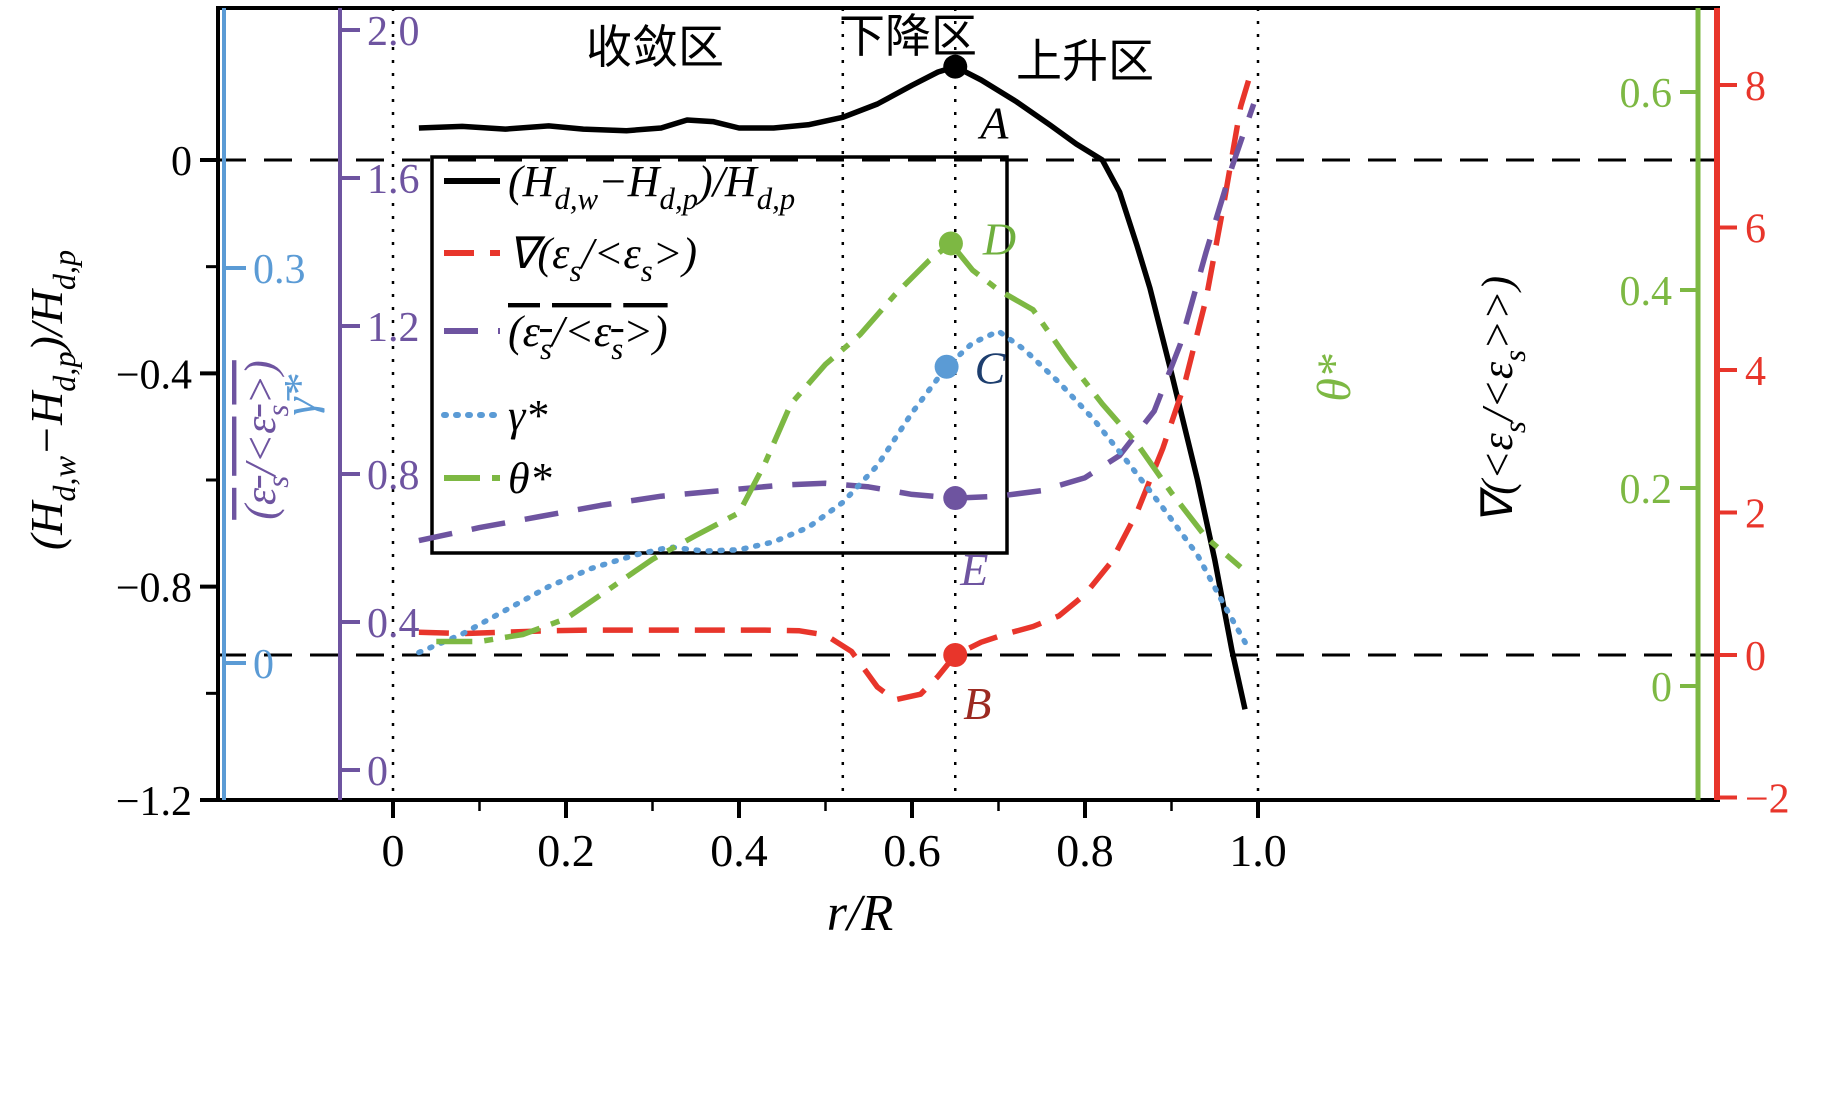 The height and width of the screenshot is (1117, 1846). What do you see at coordinates (279, 270) in the screenshot?
I see `blue_left-tick-label: 0.3` at bounding box center [279, 270].